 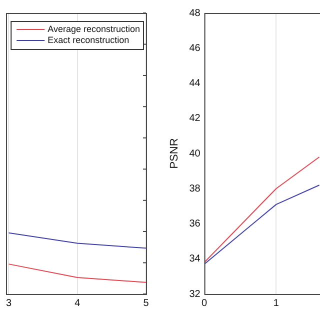 What do you see at coordinates (205, 303) in the screenshot?
I see `x-tick-label: 0` at bounding box center [205, 303].